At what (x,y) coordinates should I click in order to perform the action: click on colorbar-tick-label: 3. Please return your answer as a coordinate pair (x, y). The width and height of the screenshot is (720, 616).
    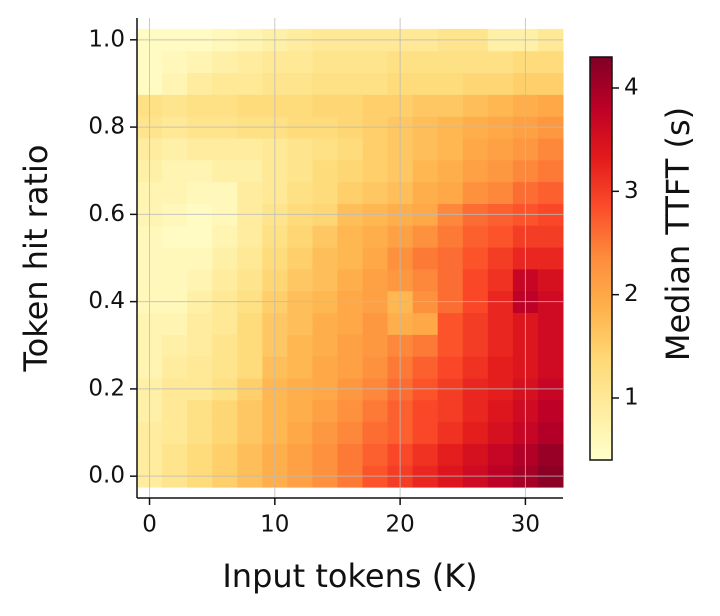
    Looking at the image, I should click on (631, 191).